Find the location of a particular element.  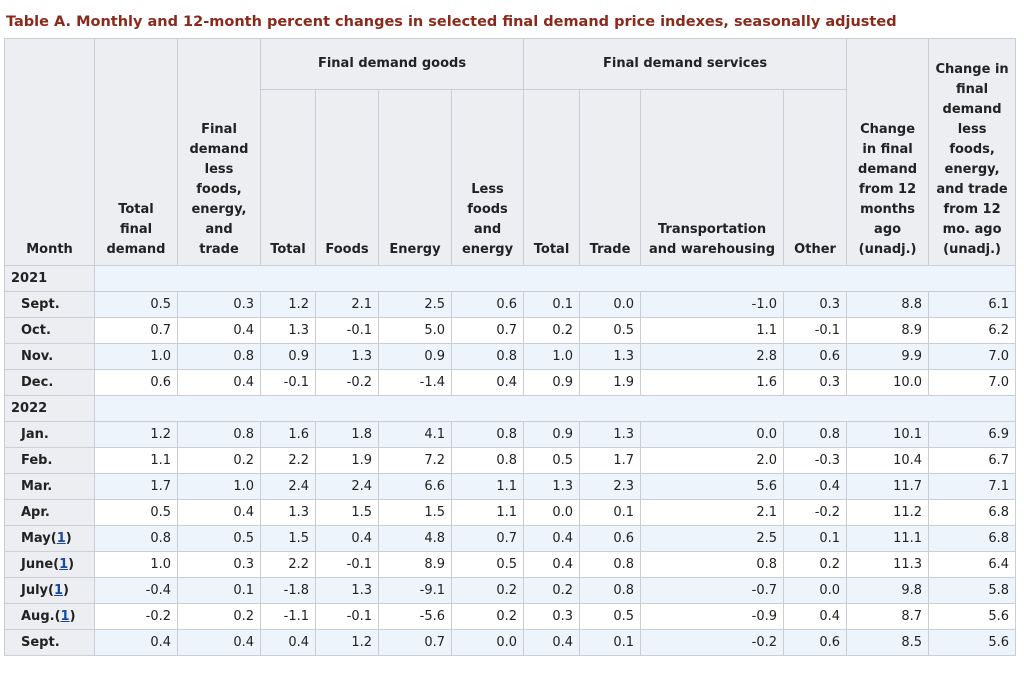

header-goods-energy: Energy is located at coordinates (415, 177).